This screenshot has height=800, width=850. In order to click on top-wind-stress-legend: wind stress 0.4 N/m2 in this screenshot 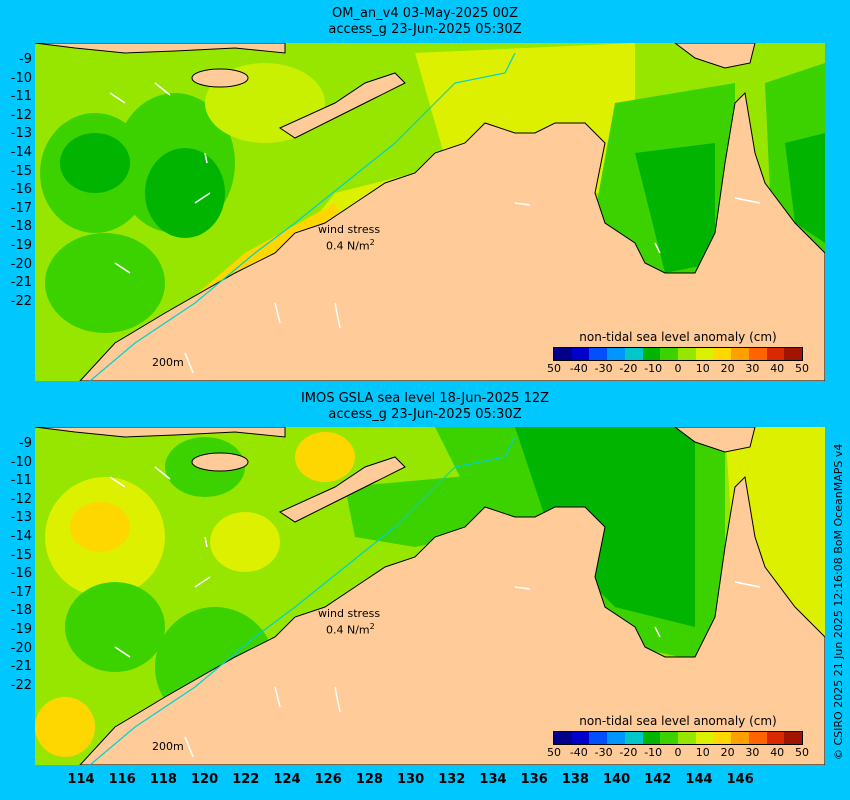, I will do `click(349, 238)`.